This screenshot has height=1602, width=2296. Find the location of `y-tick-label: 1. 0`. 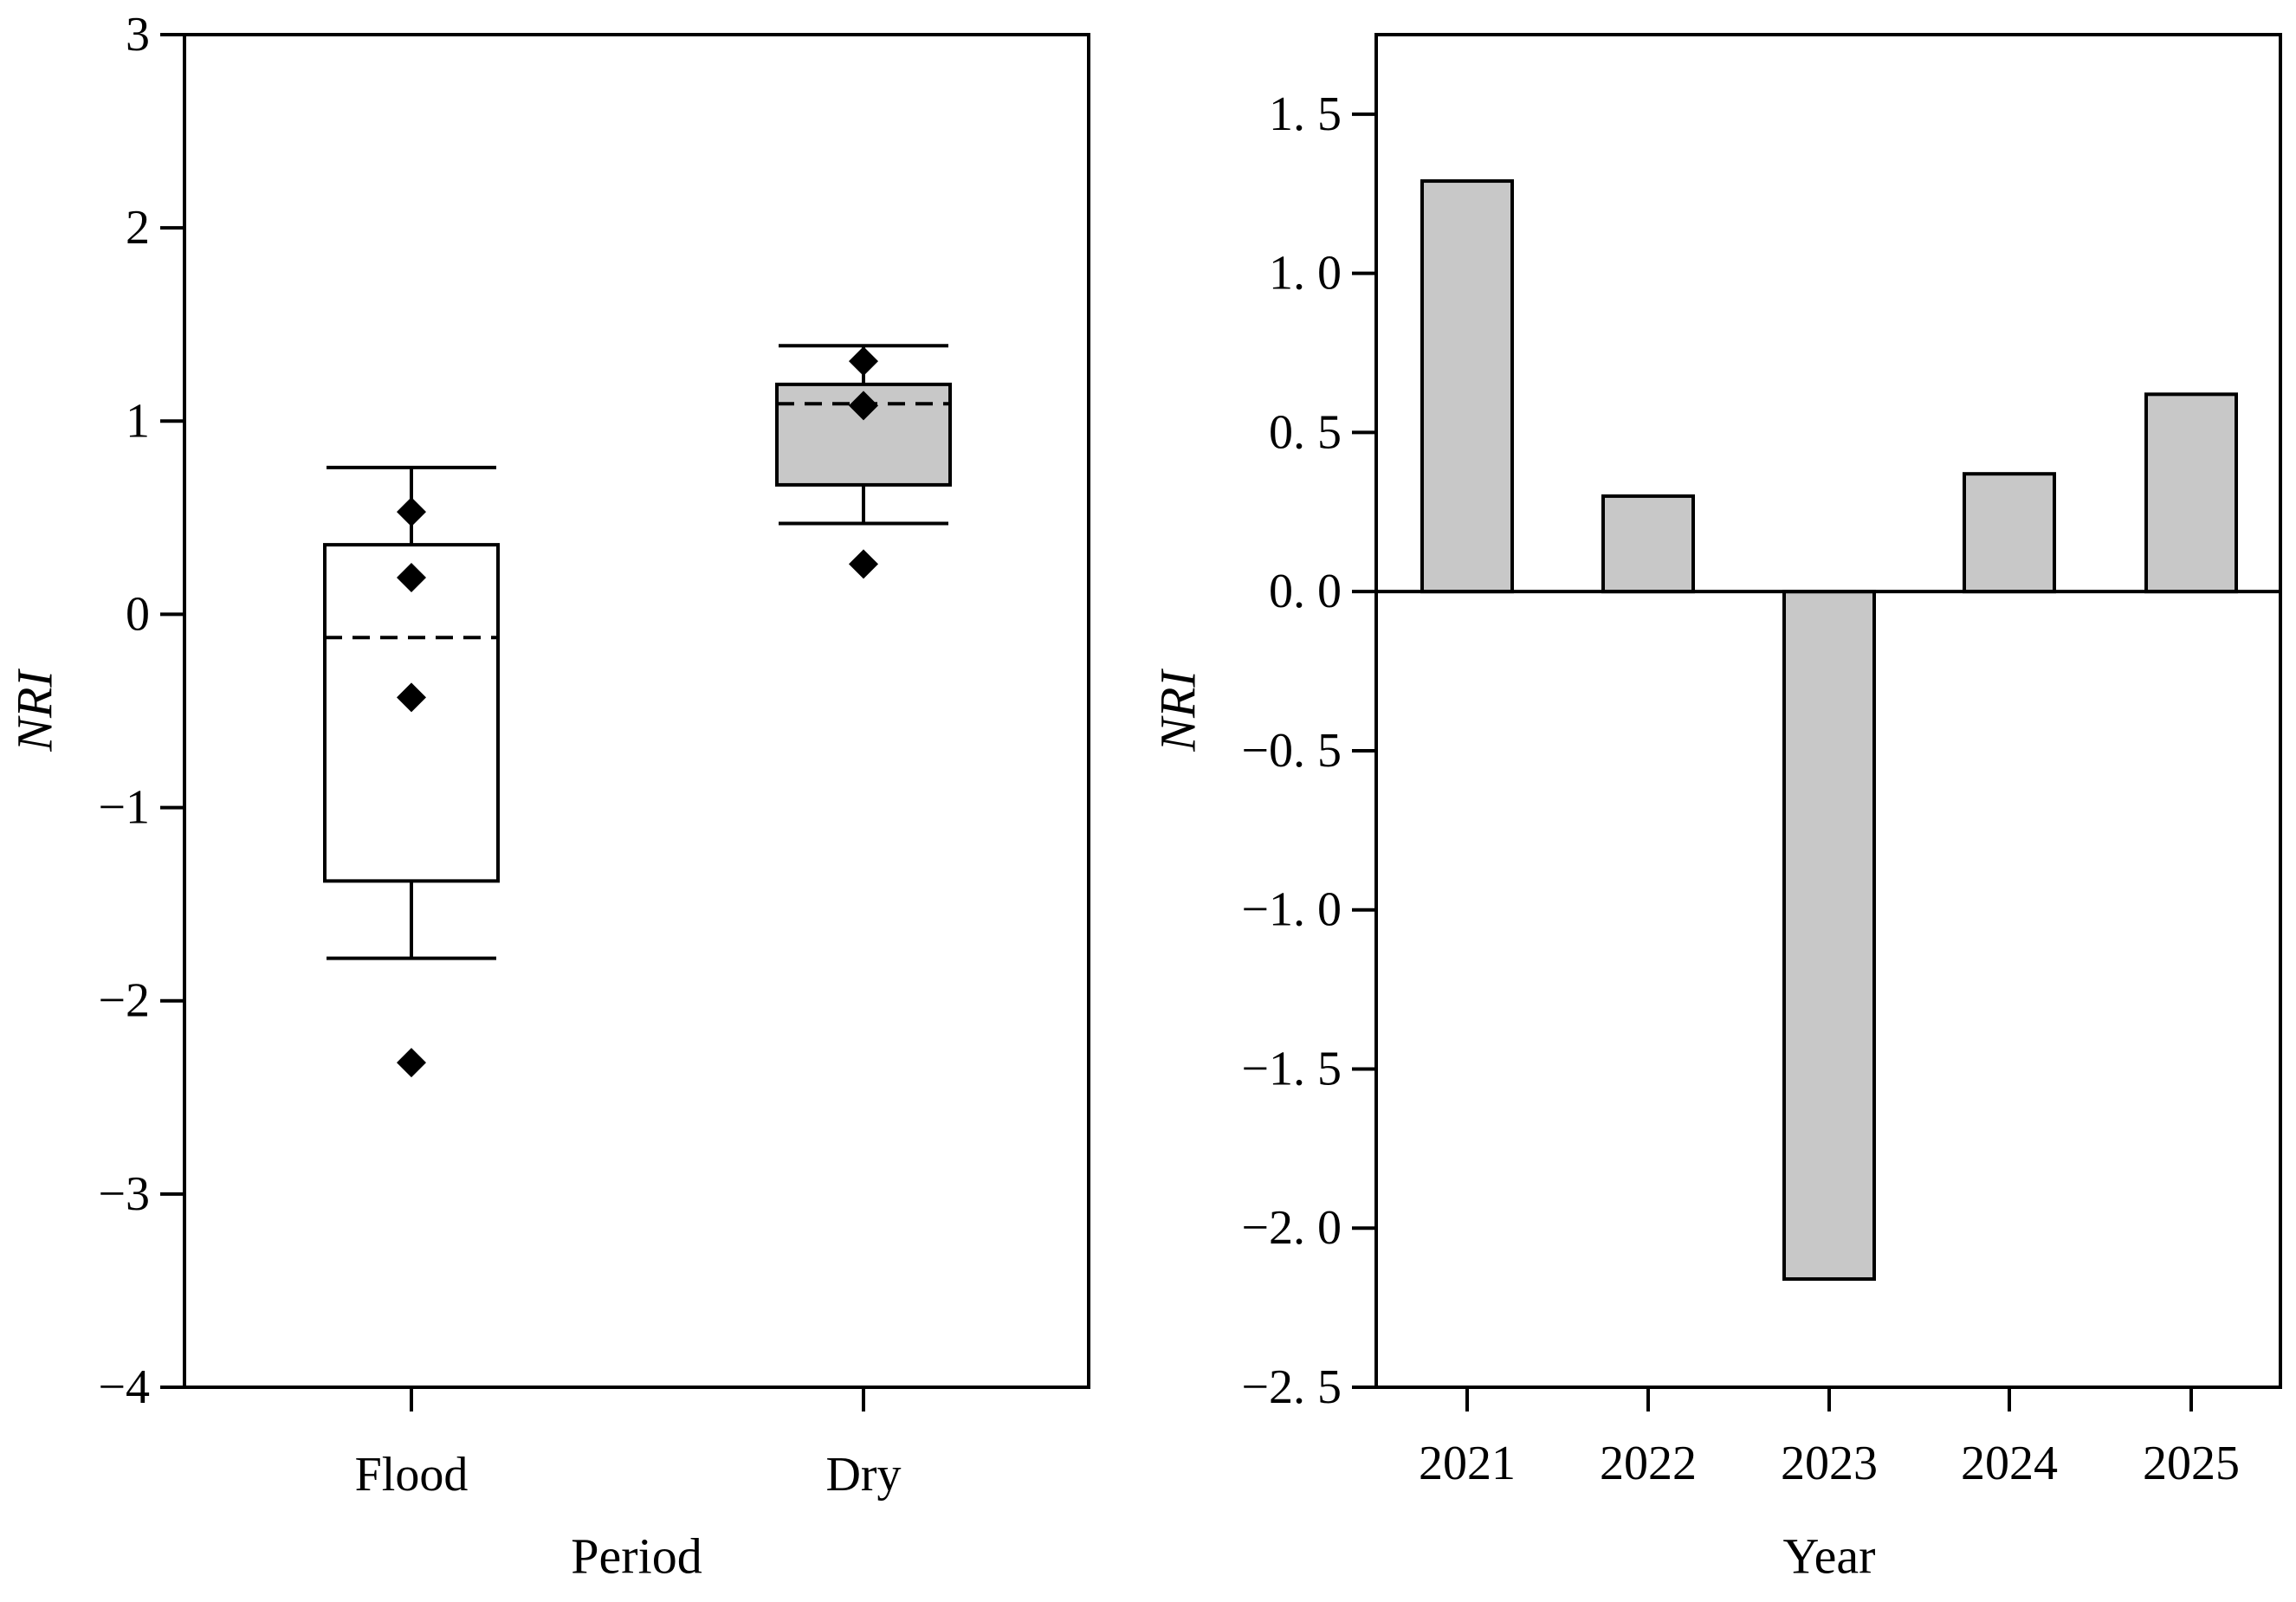

y-tick-label: 1. 0 is located at coordinates (1305, 273).